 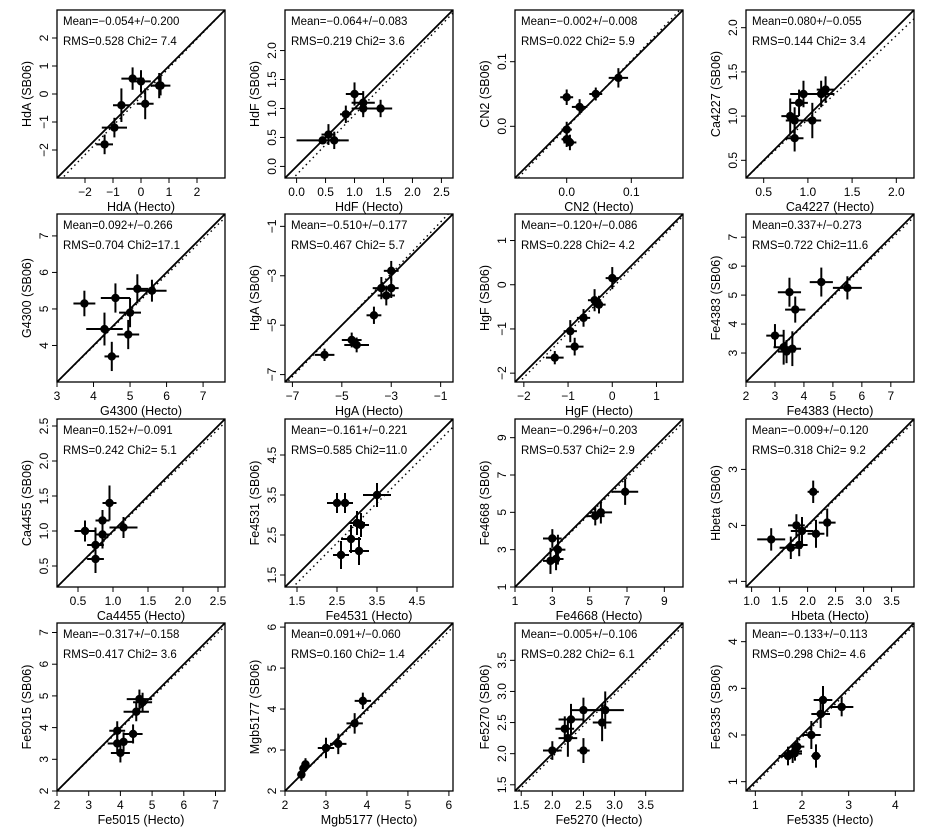 What do you see at coordinates (417, 601) in the screenshot?
I see `x-tick-label: 4.5` at bounding box center [417, 601].